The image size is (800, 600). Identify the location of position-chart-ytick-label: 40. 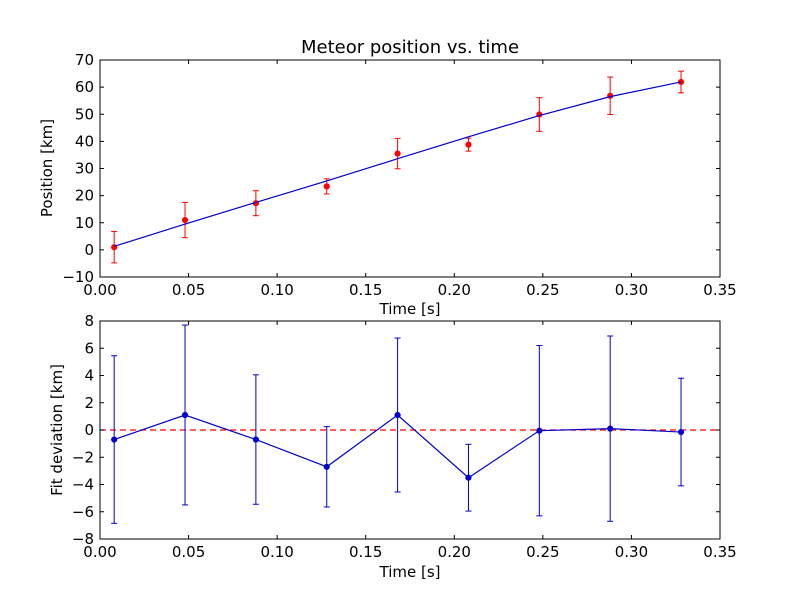
(84, 141).